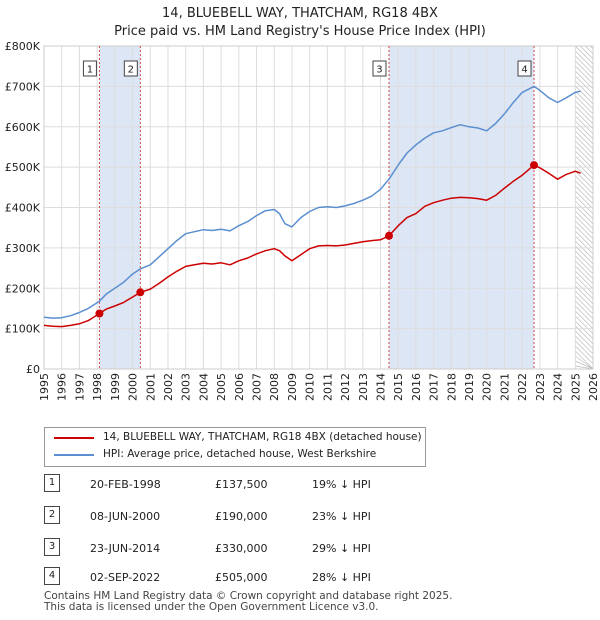 Image resolution: width=600 pixels, height=620 pixels. I want to click on sale-label-number: 2, so click(131, 70).